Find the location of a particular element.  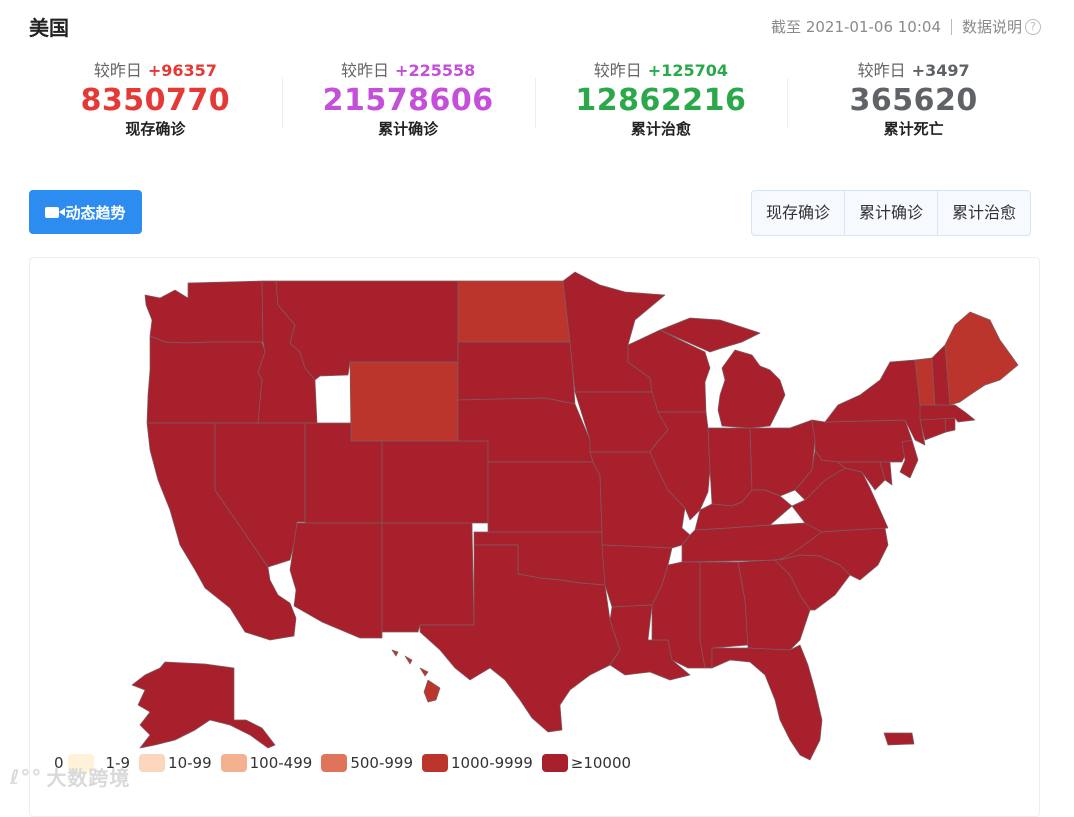

tab-total-recovered: 累计治愈 is located at coordinates (983, 213).